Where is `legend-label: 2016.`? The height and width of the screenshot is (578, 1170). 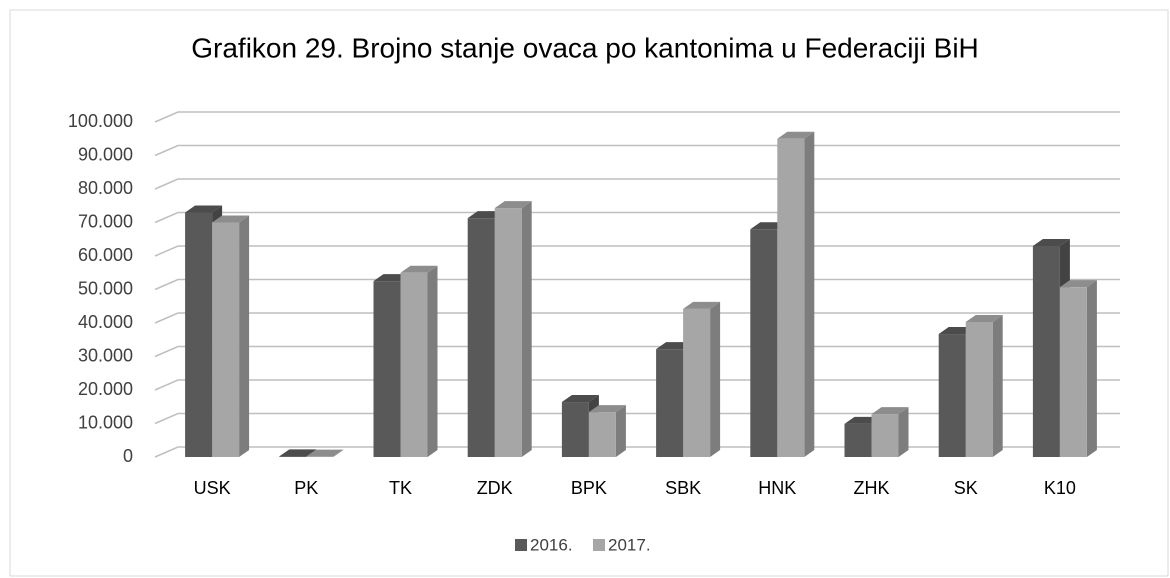 legend-label: 2016. is located at coordinates (551, 544).